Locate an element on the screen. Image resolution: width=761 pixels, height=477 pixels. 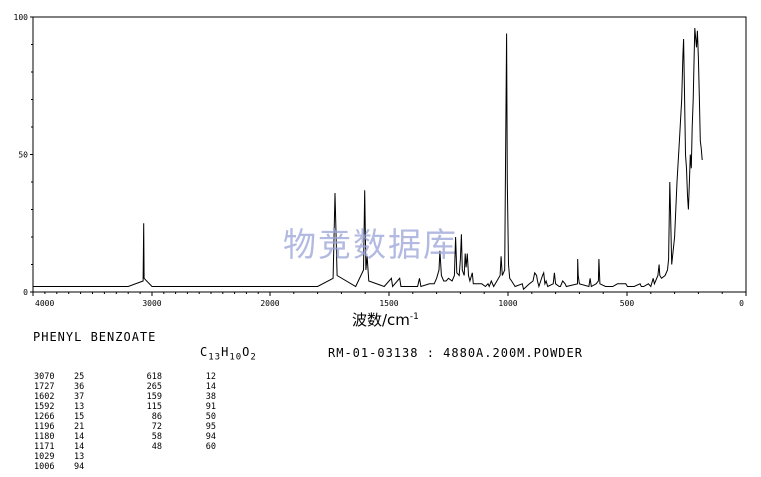
peak-intensity: 50 is located at coordinates (210, 417).